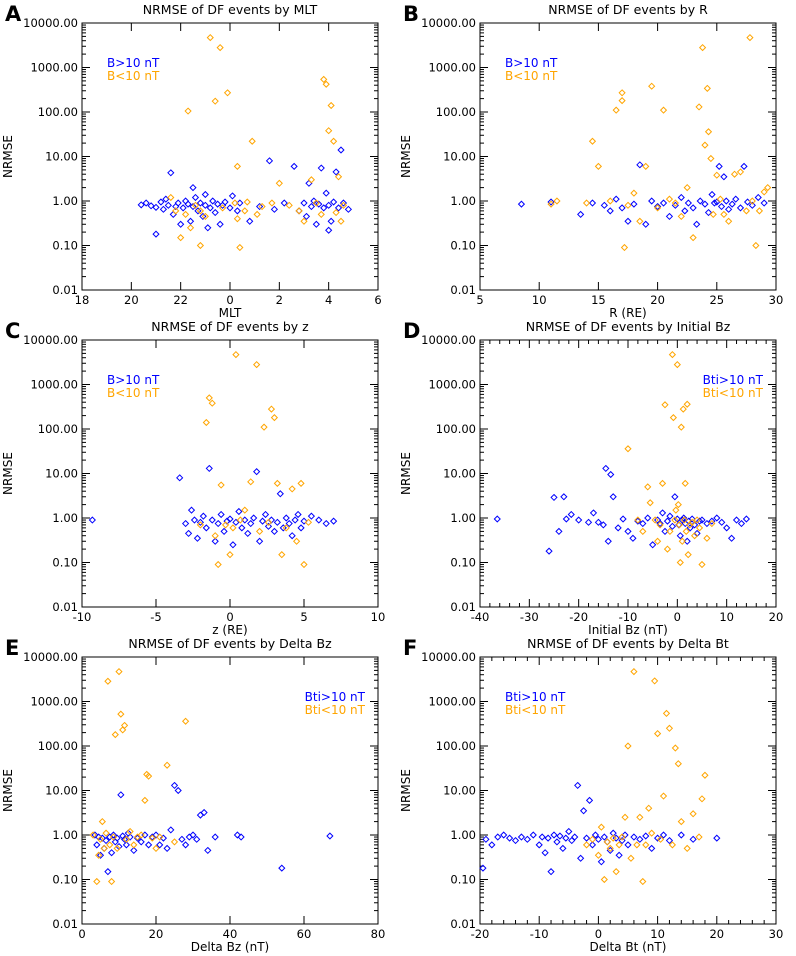  I want to click on panel-c-xlabel: z (RE), so click(229, 630).